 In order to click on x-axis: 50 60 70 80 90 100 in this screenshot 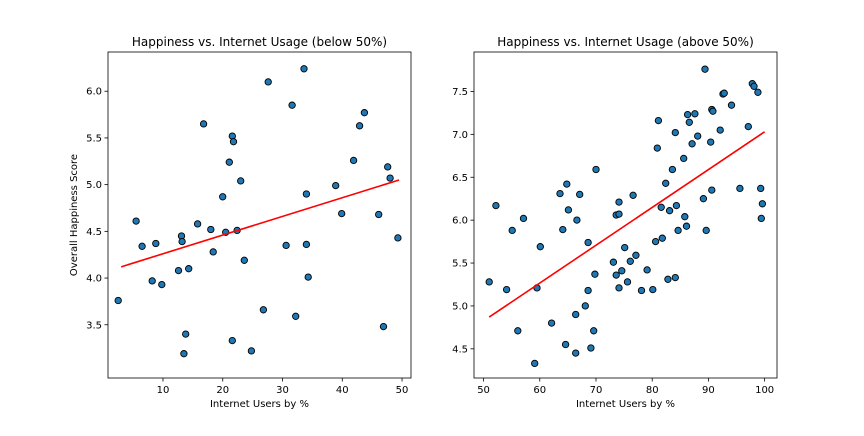, I will do `click(625, 387)`.